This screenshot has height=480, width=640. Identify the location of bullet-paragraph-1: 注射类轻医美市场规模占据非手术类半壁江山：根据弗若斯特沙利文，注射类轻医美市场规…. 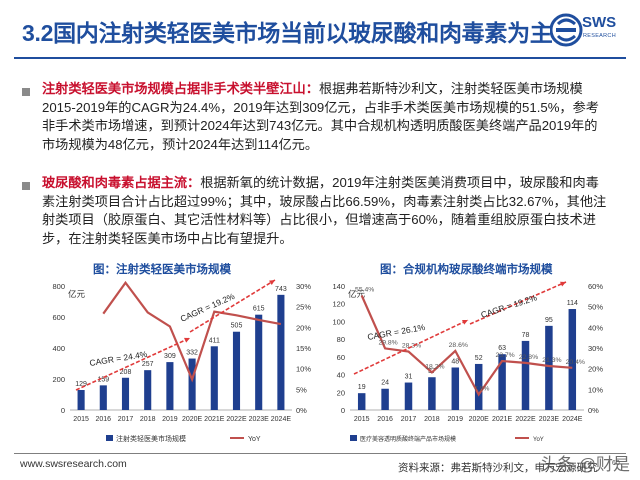
(326, 117).